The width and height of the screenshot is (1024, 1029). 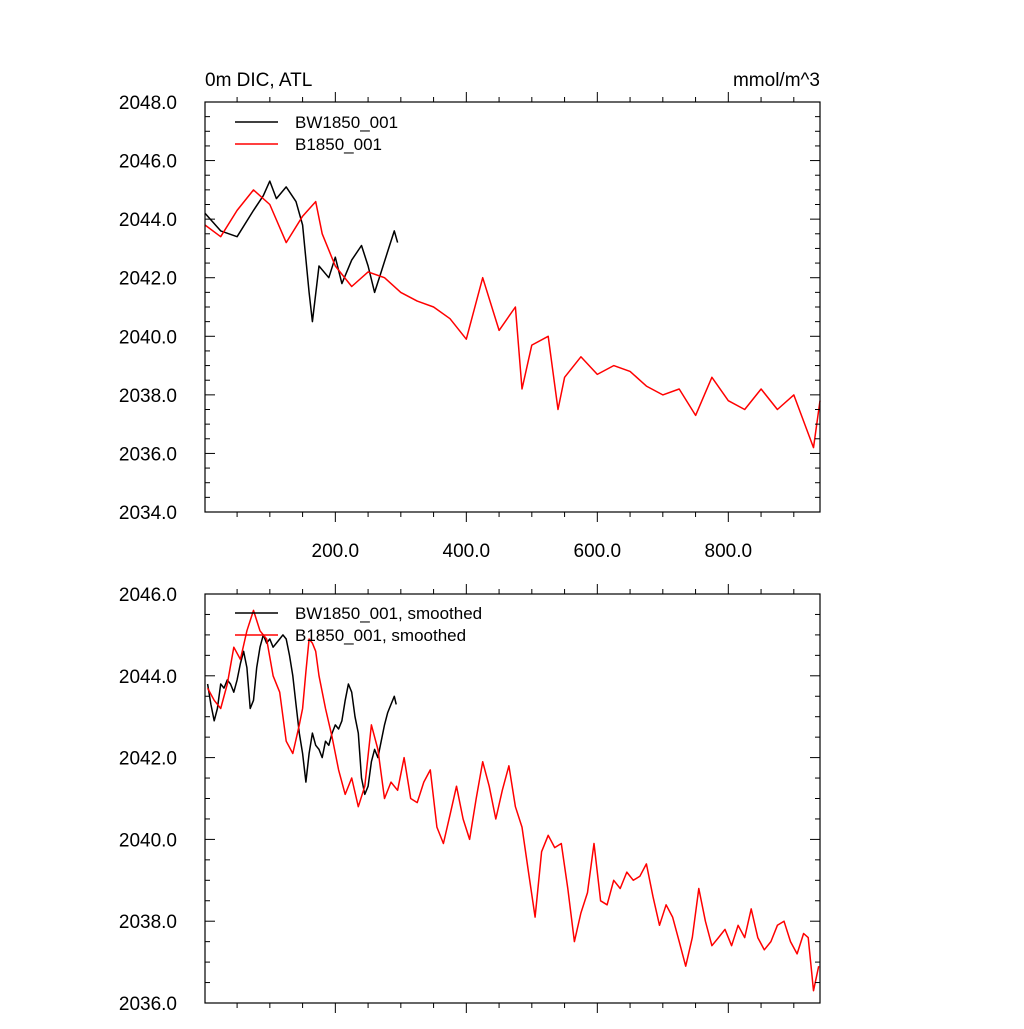 What do you see at coordinates (729, 551) in the screenshot?
I see `x-tick-label: 800.0` at bounding box center [729, 551].